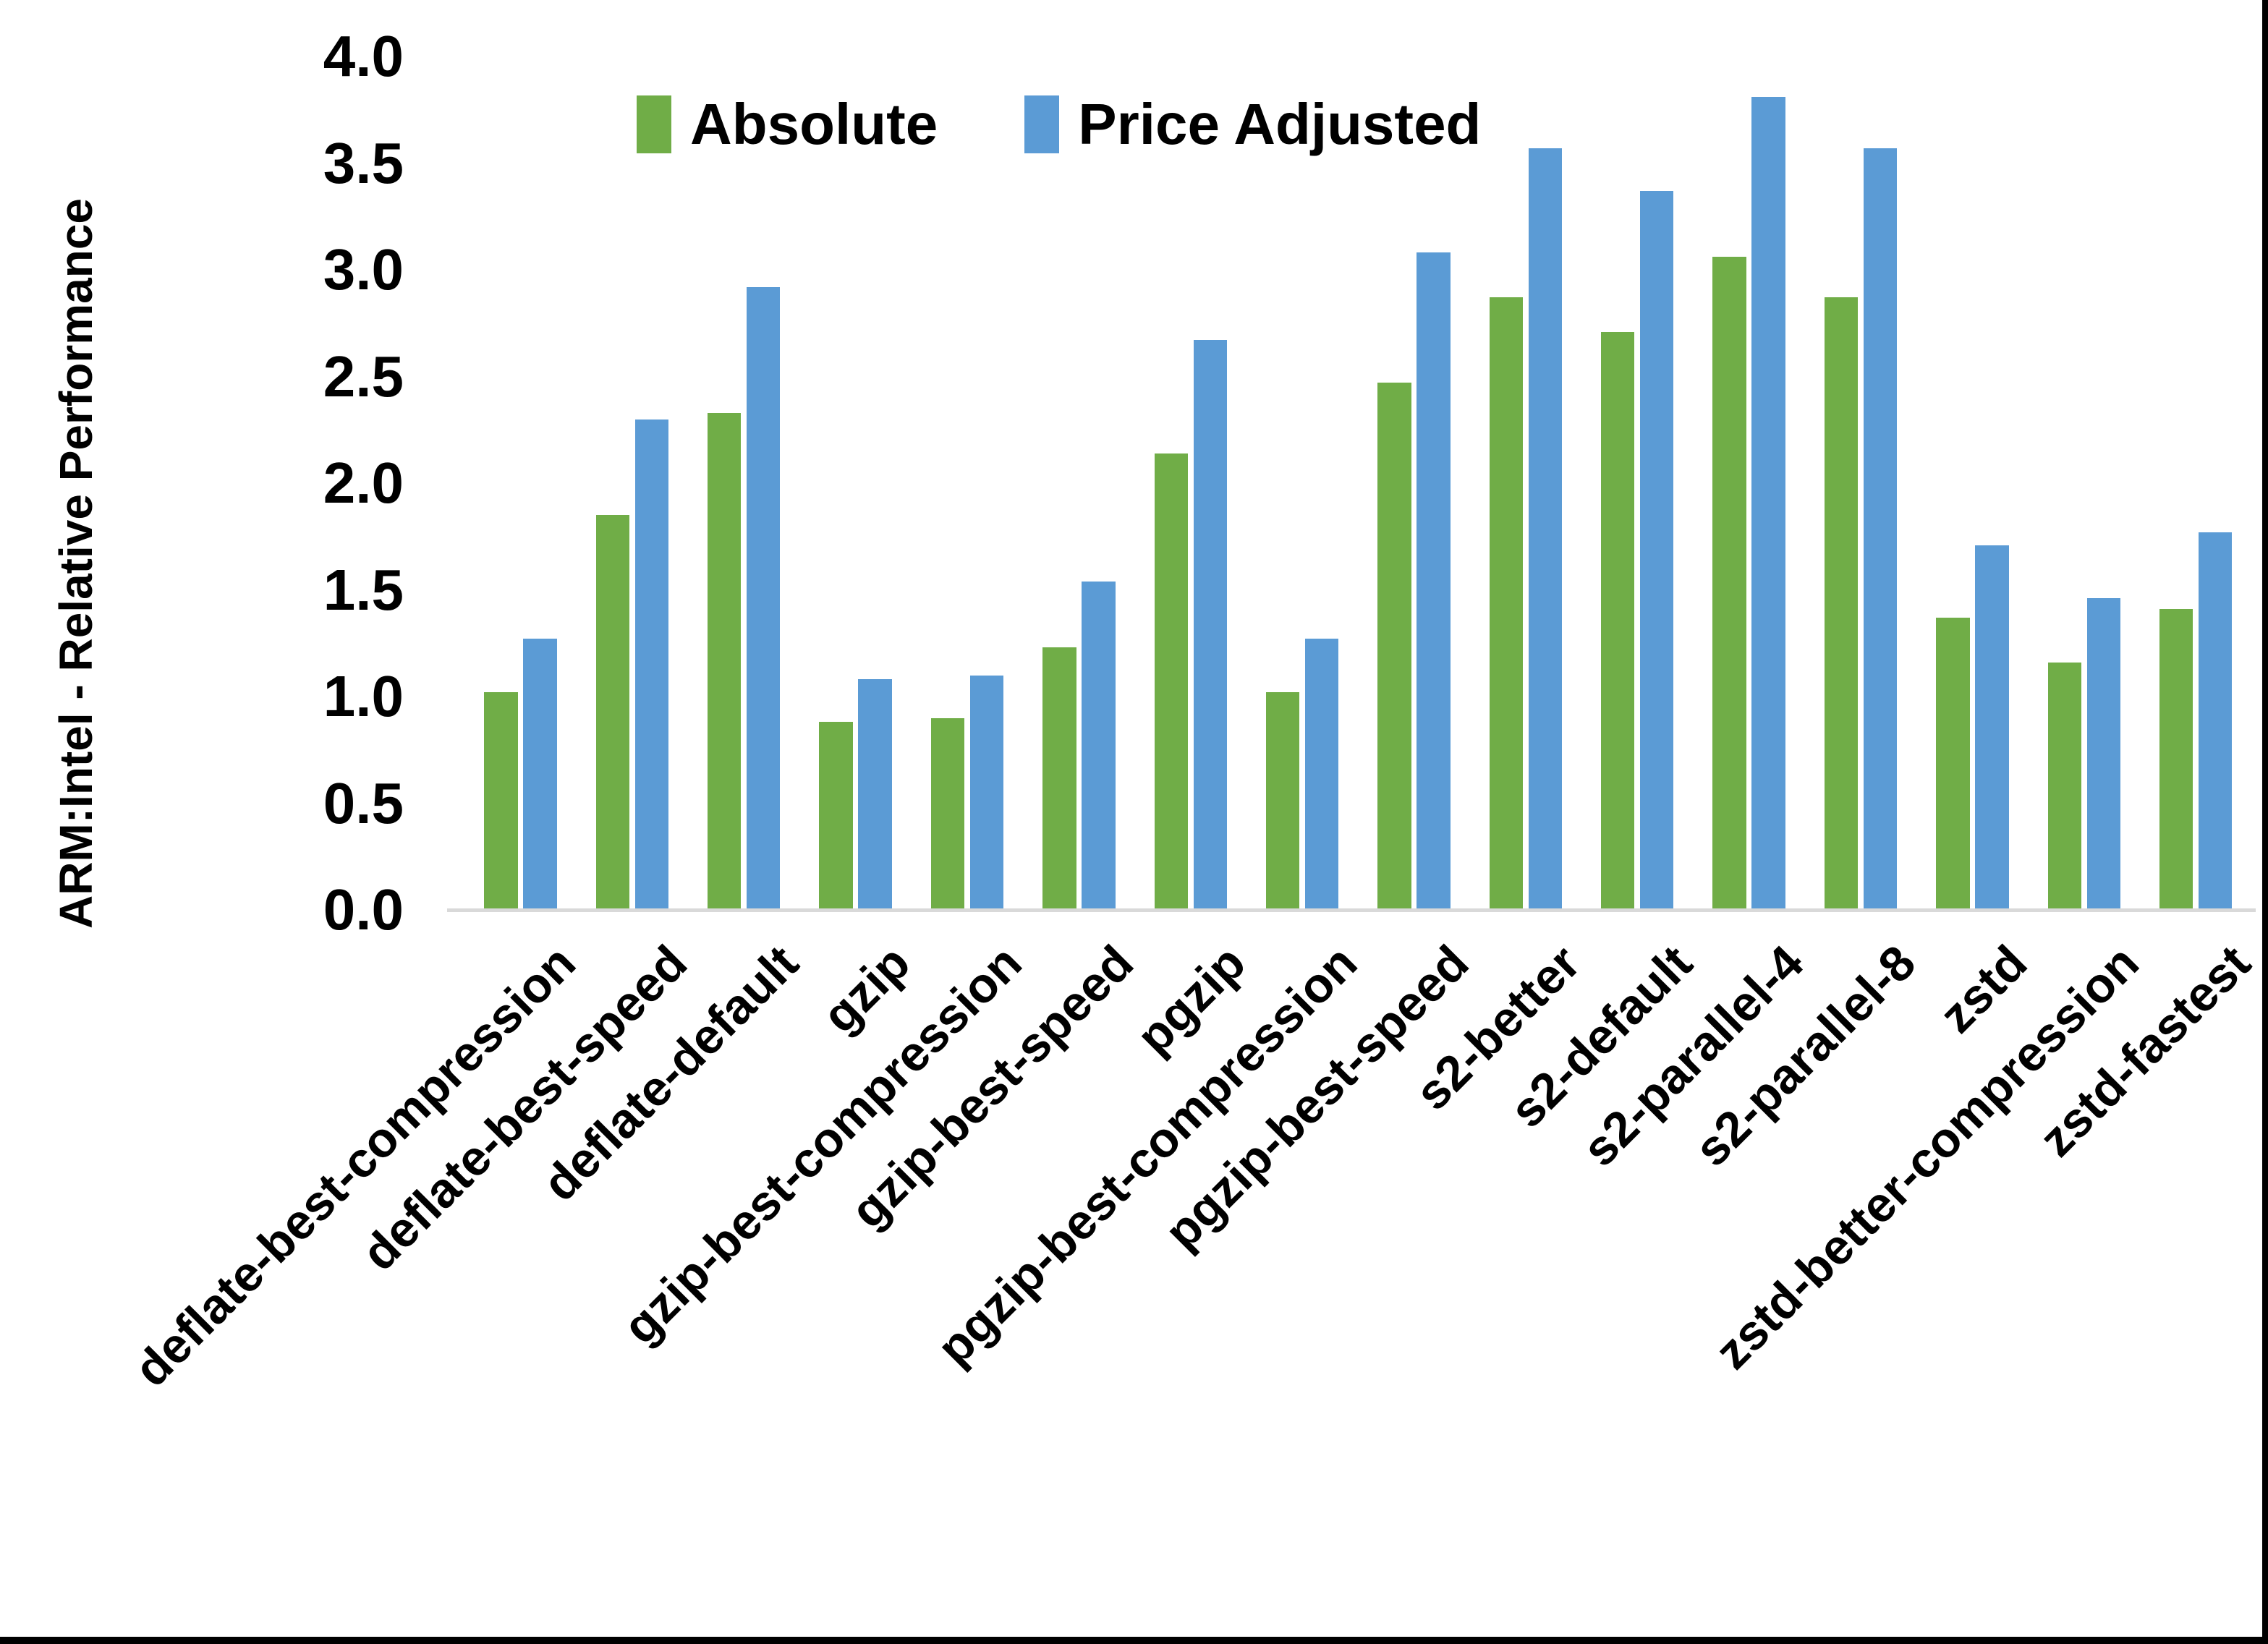 The image size is (2268, 1644). What do you see at coordinates (1282, 801) in the screenshot?
I see `bar-absolute-pgzip-best-compression` at bounding box center [1282, 801].